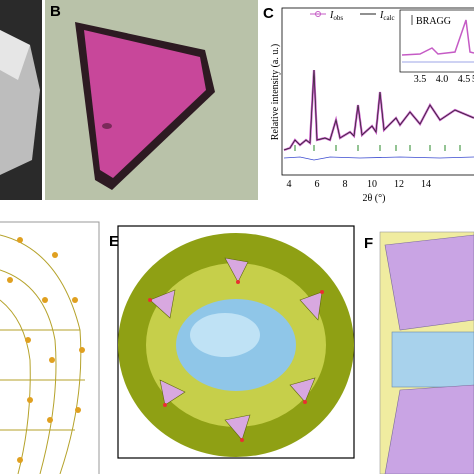 This screenshot has width=474, height=474. What do you see at coordinates (21, 100) in the screenshot?
I see `panel-a` at bounding box center [21, 100].